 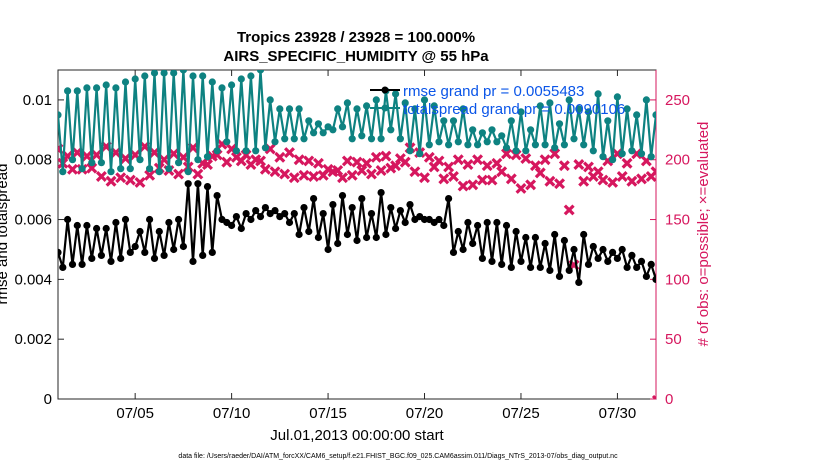 What do you see at coordinates (48, 399) in the screenshot?
I see `y-left-tick-label: 0` at bounding box center [48, 399].